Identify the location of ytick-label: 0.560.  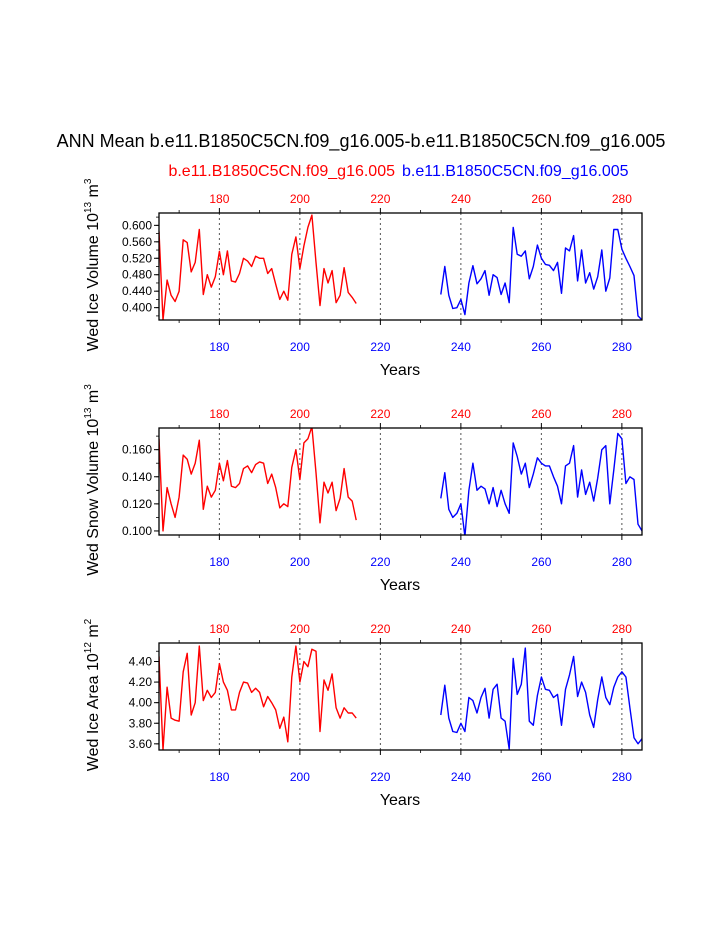
(137, 242).